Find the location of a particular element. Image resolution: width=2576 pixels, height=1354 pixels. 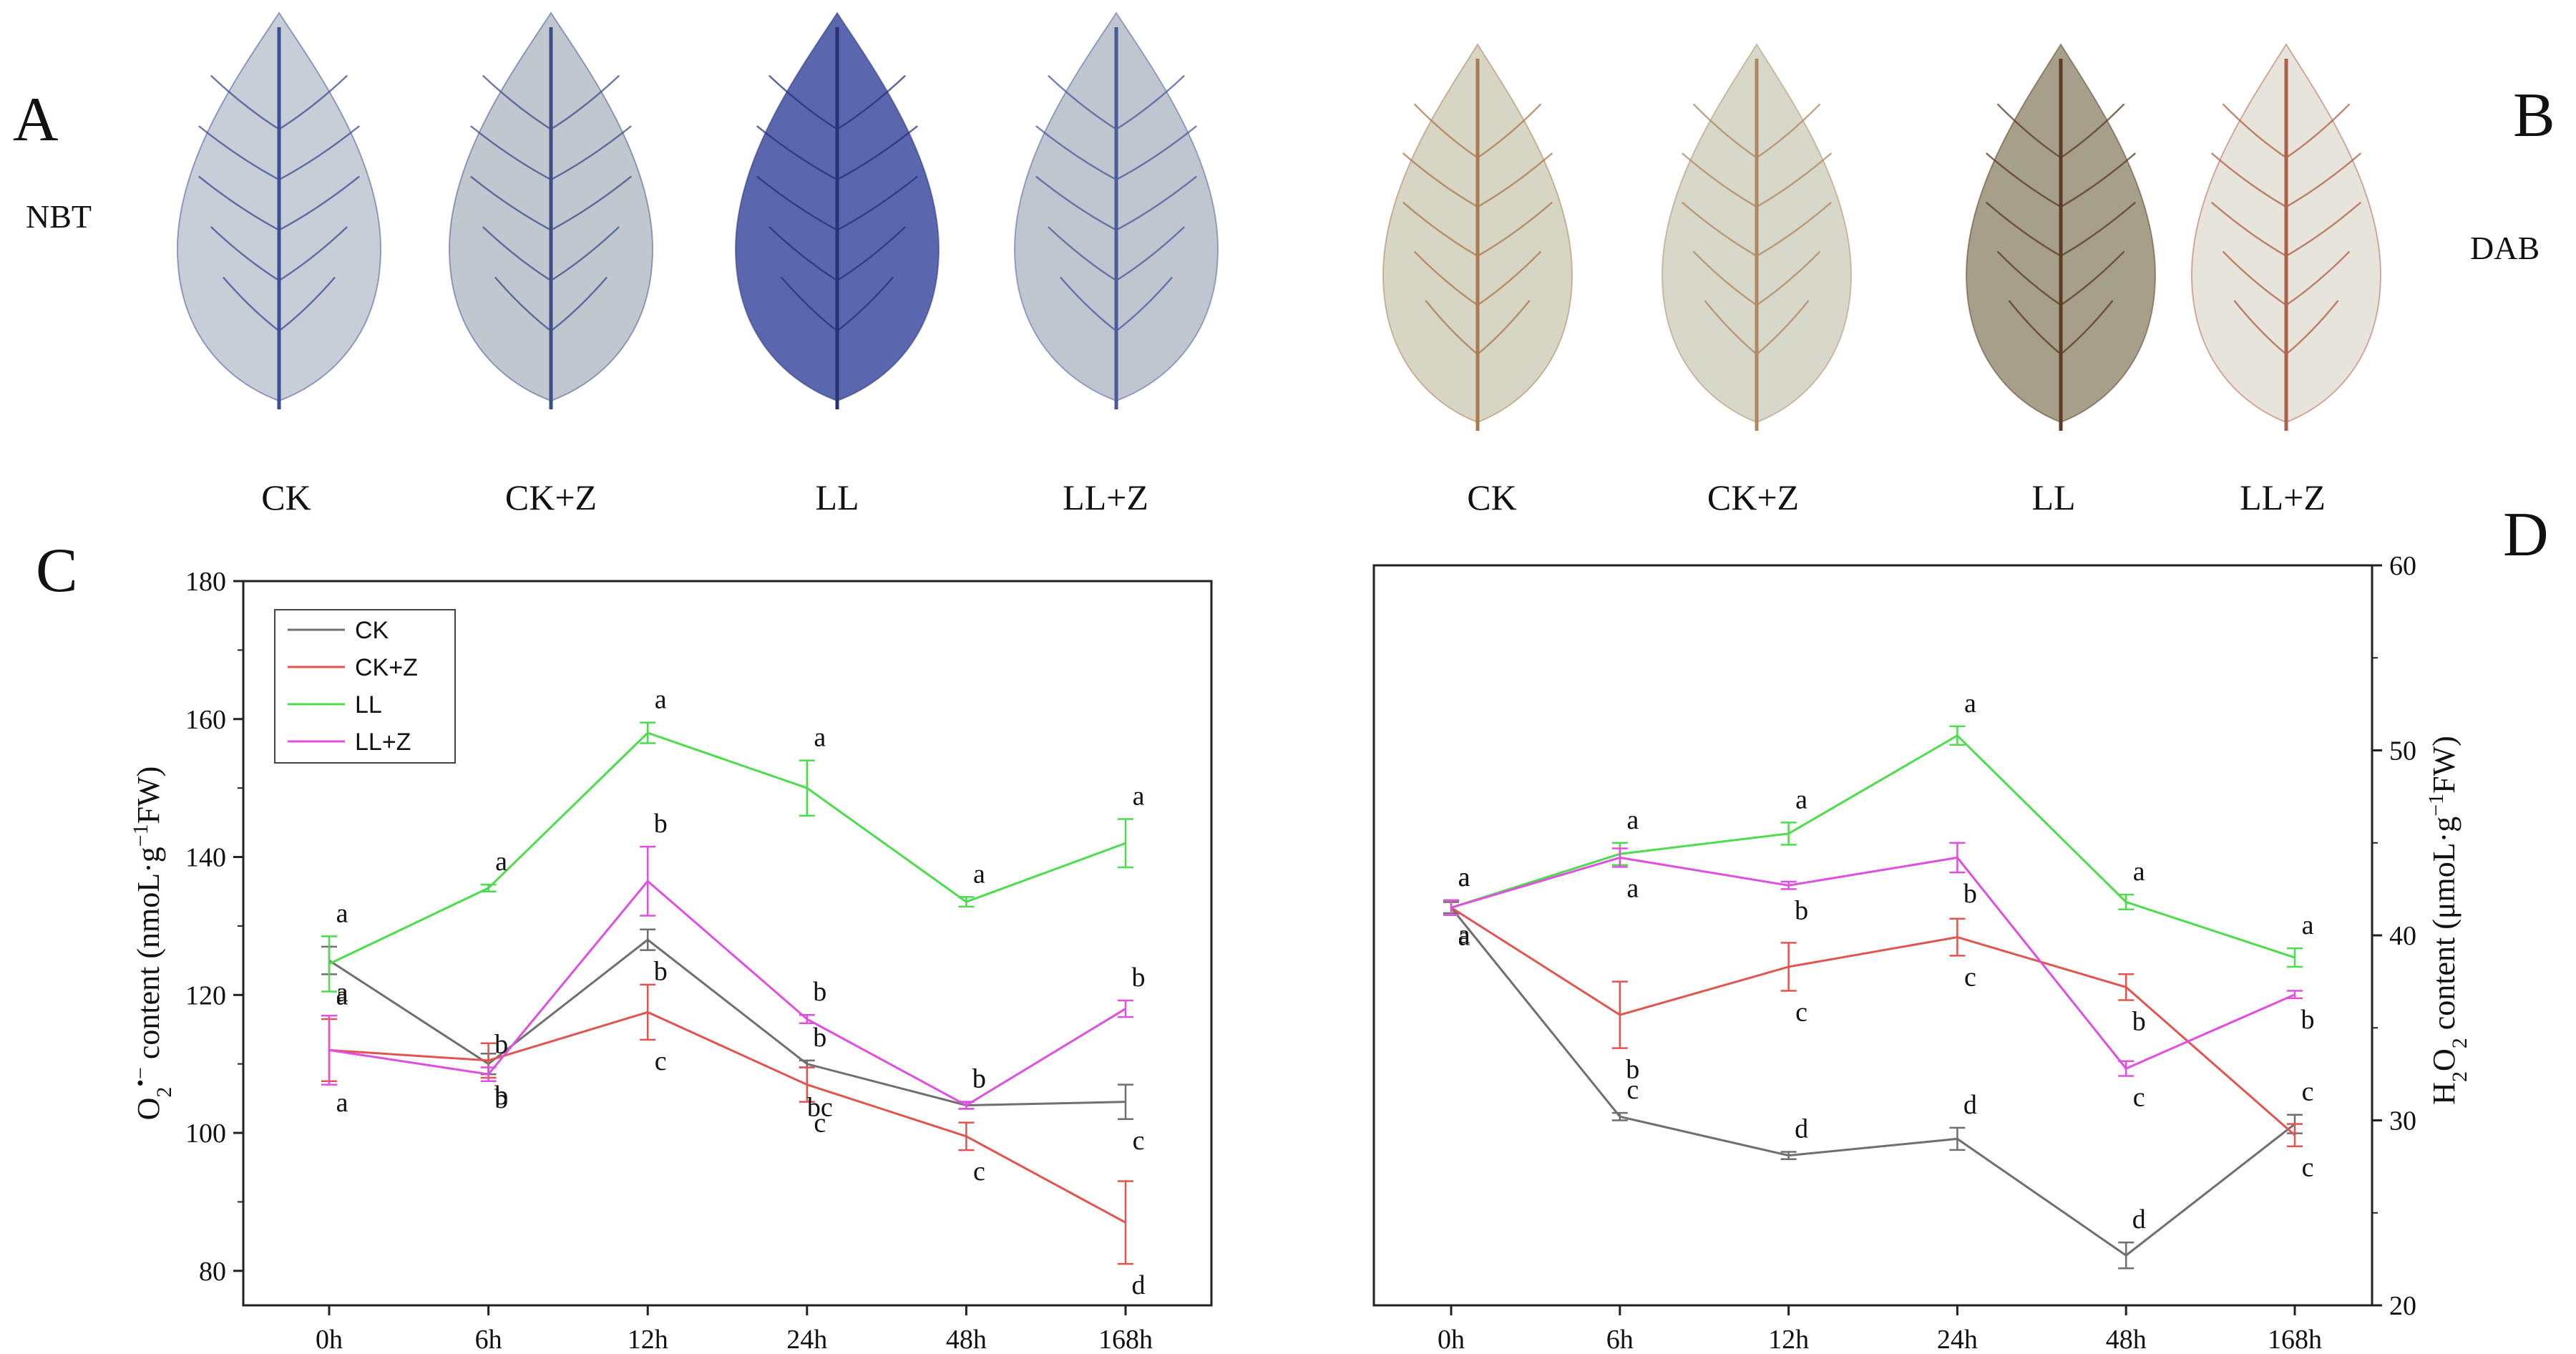

y-tick-label: 60 is located at coordinates (2402, 566).